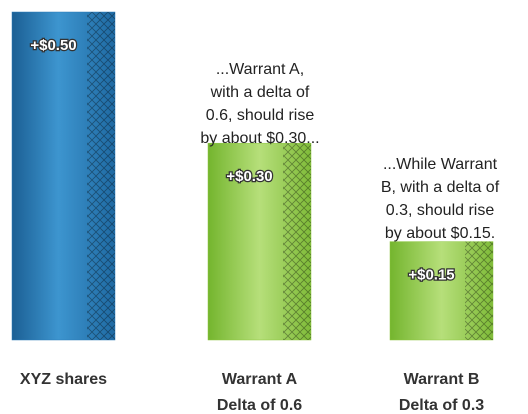 This screenshot has height=414, width=528. I want to click on annotation: ...Warrant A,, so click(260, 69).